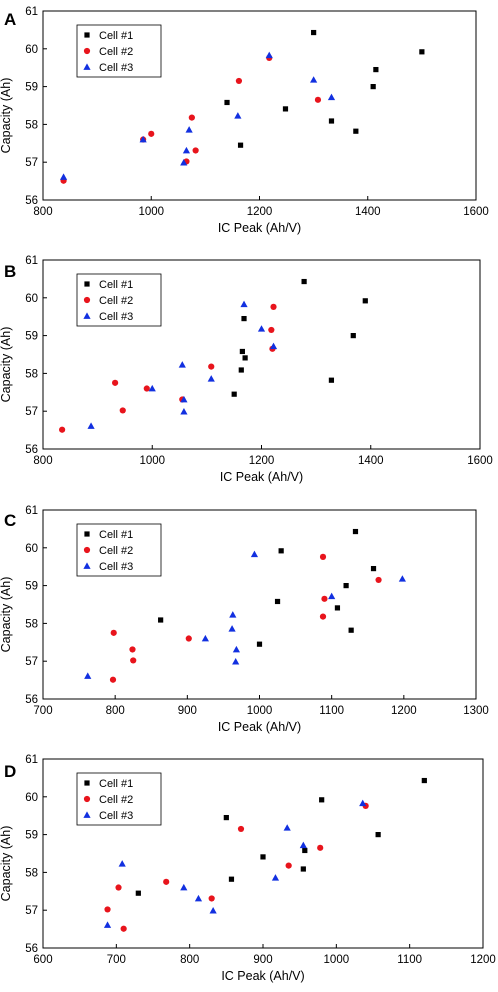 The width and height of the screenshot is (498, 992). Describe the element at coordinates (480, 461) in the screenshot. I see `x-tick-label: 1600` at that location.